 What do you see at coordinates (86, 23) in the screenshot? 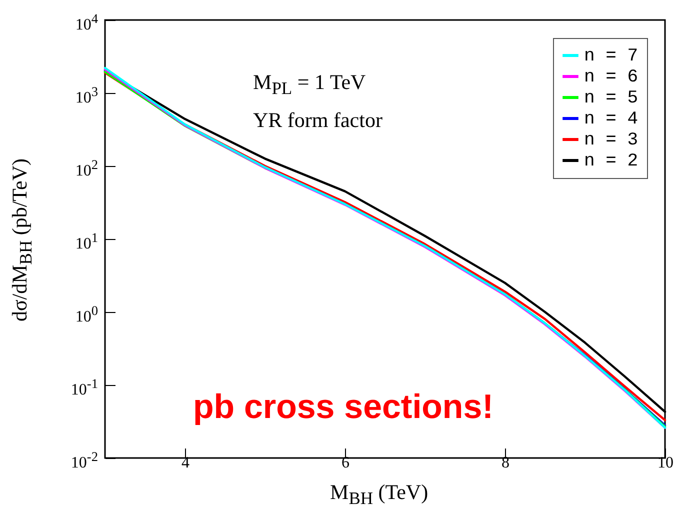
I see `y-tick-label: 10$^{4}$` at bounding box center [86, 23].